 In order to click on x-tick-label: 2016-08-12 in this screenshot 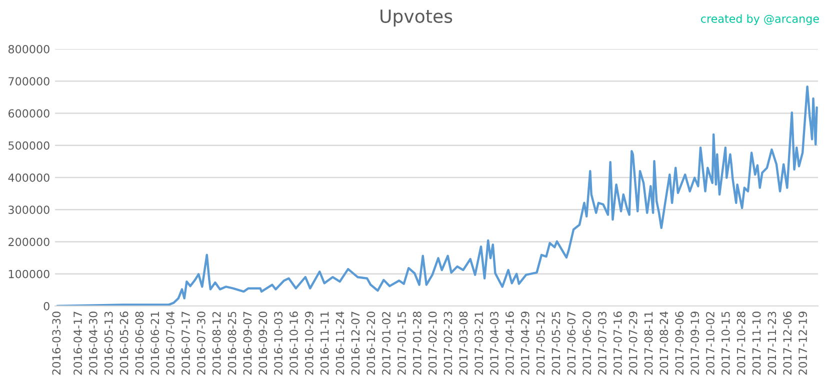, I will do `click(216, 343)`.